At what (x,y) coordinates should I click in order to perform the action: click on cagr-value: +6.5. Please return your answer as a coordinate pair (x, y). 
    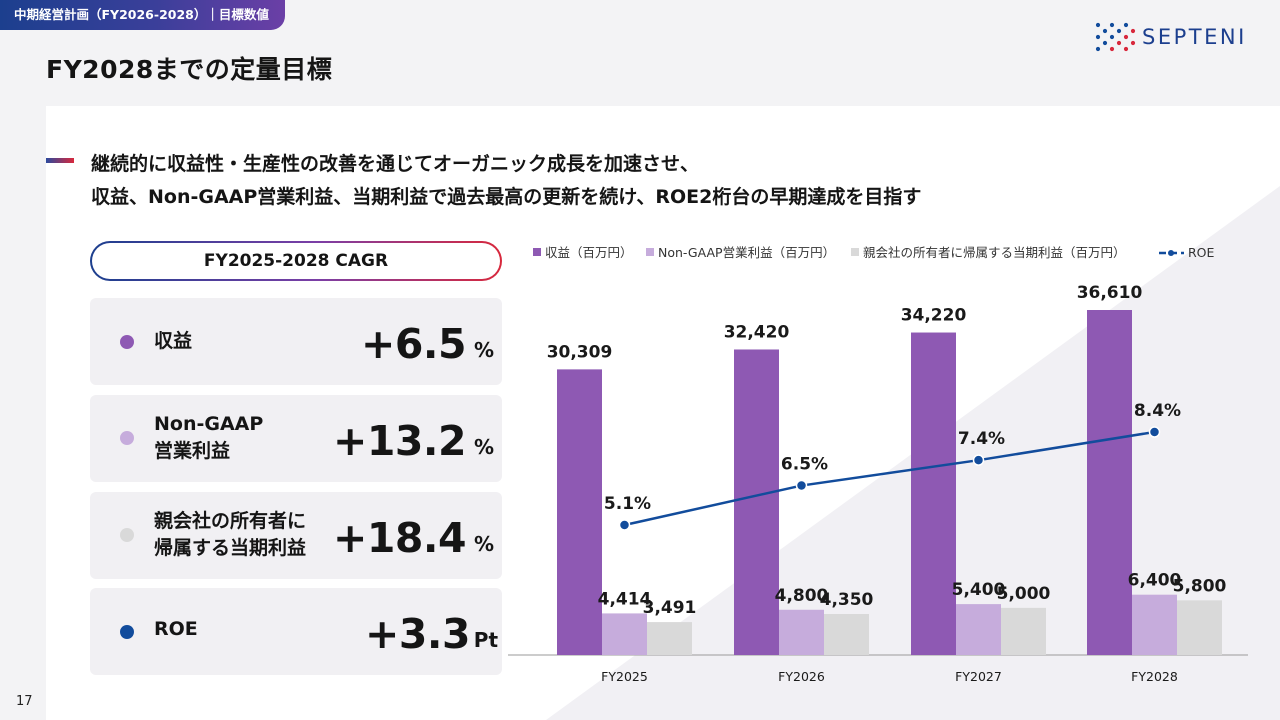
    Looking at the image, I should click on (413, 344).